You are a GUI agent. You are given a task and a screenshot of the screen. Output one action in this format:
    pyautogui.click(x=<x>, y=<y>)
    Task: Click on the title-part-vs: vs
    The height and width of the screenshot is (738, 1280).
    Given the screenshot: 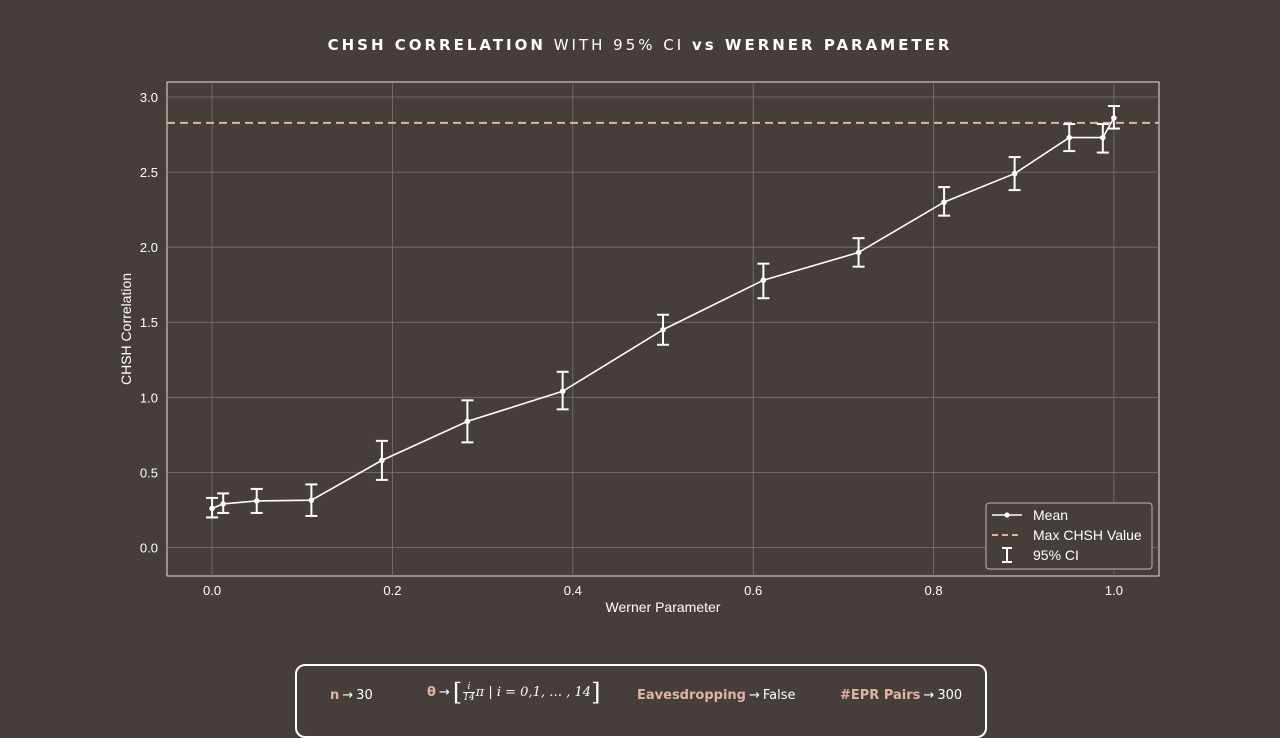 What is the action you would take?
    pyautogui.click(x=704, y=45)
    